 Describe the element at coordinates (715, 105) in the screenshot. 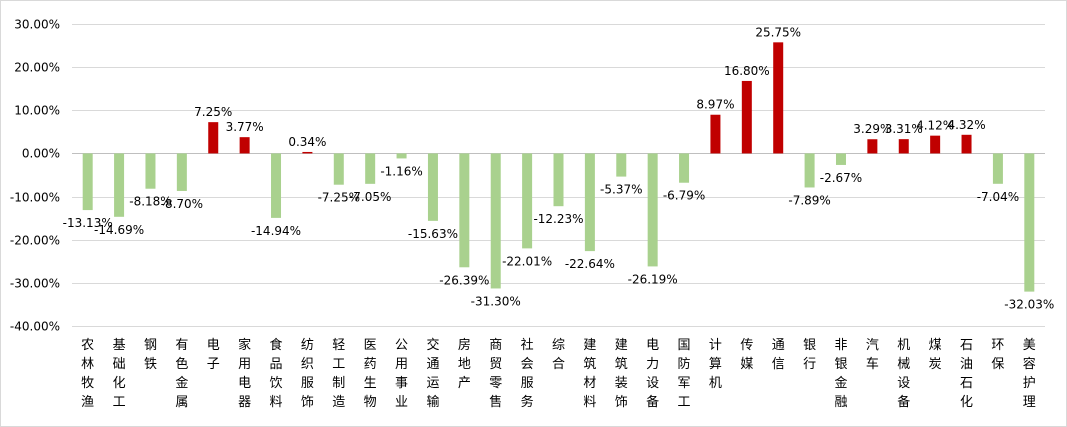

I see `data-label: 8.97%` at that location.